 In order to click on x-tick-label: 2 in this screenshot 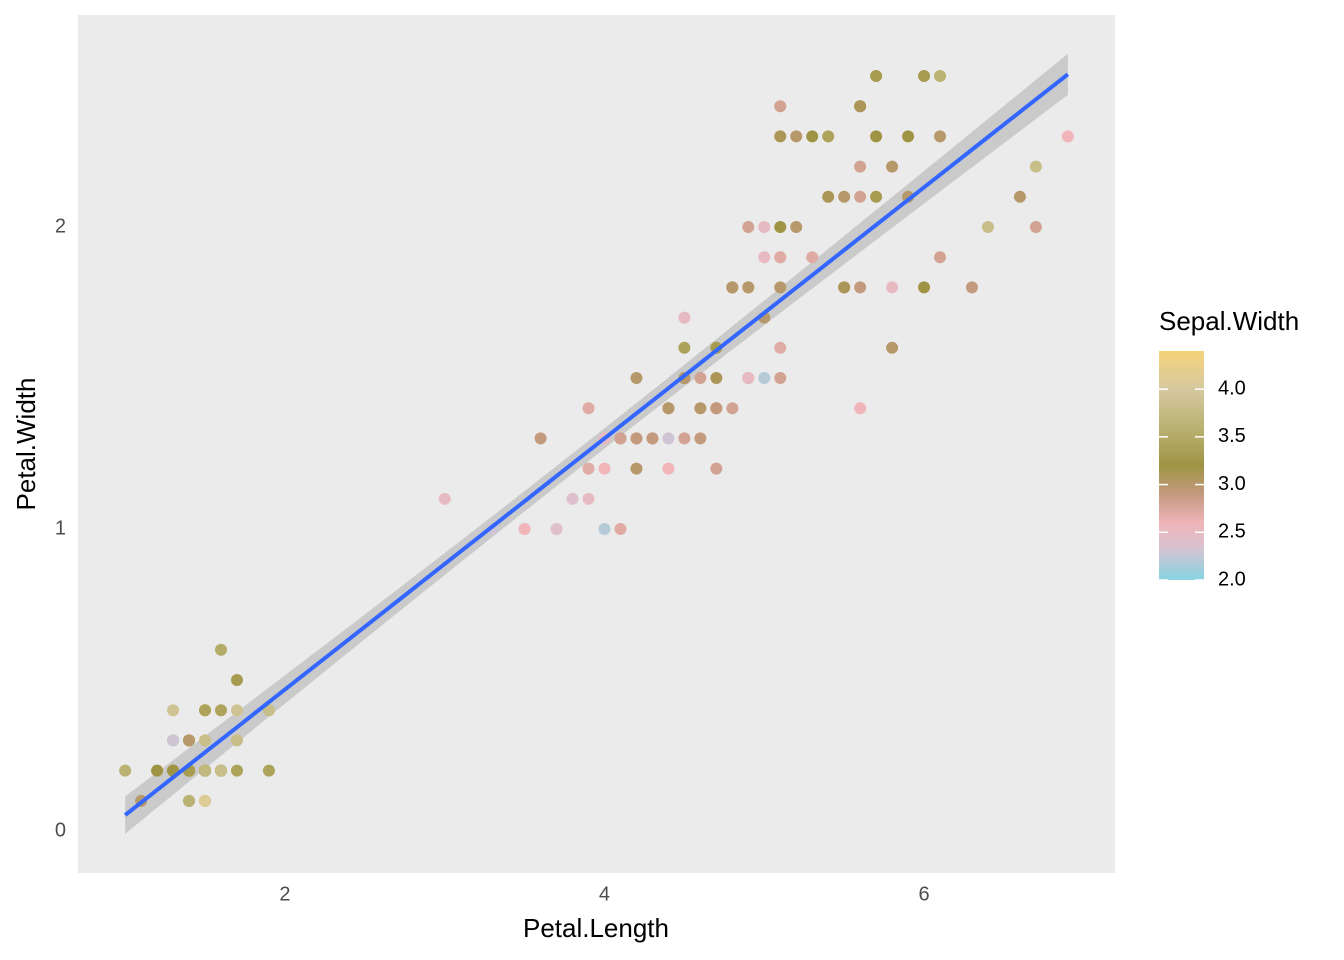, I will do `click(284, 894)`.